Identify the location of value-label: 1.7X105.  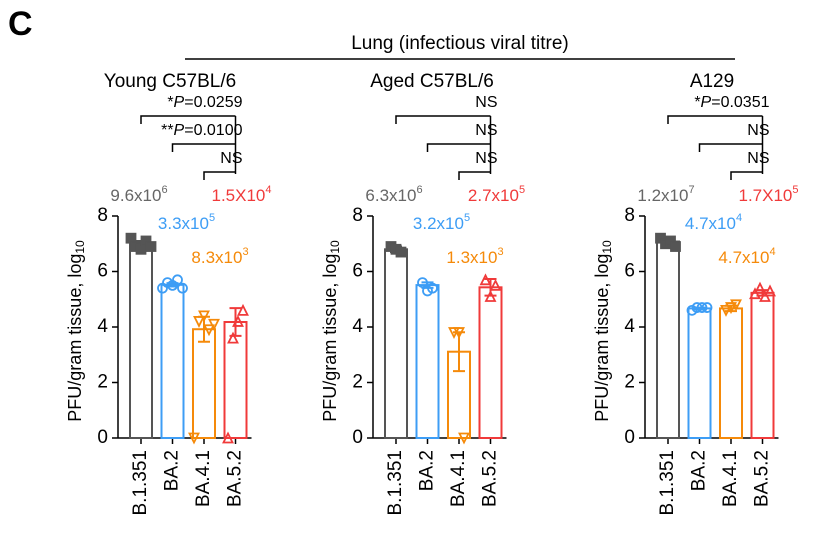
(768, 195).